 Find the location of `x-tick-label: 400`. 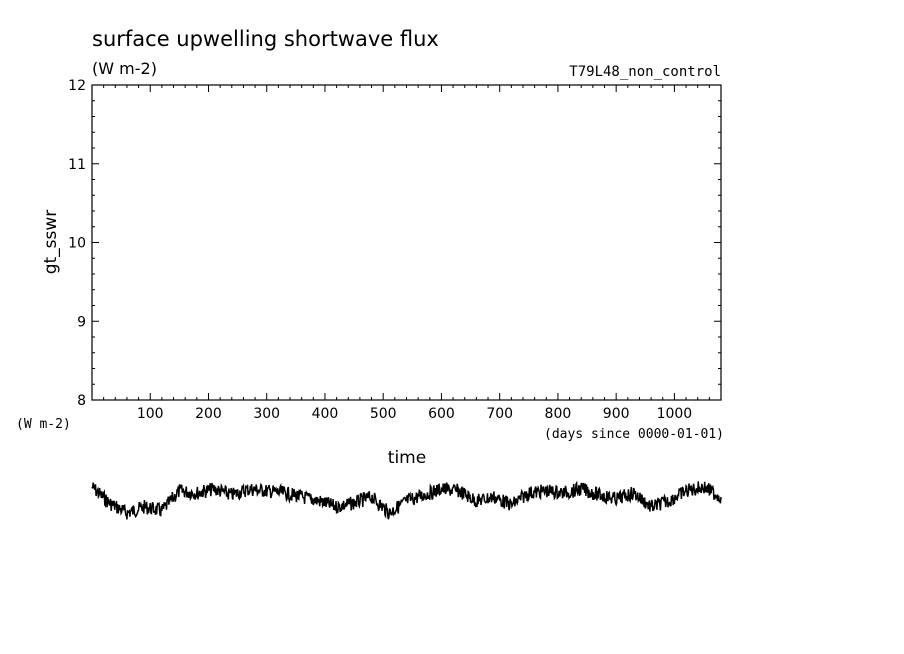

x-tick-label: 400 is located at coordinates (325, 414).